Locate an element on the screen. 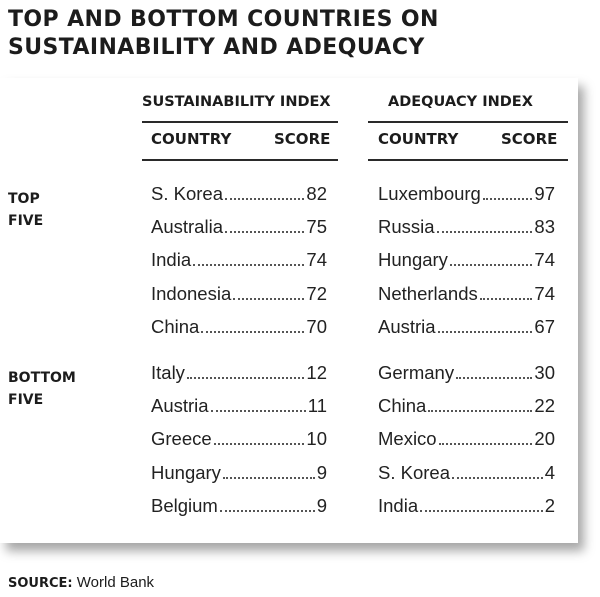  sustainability-country-column-header: COUNTRY is located at coordinates (191, 139).